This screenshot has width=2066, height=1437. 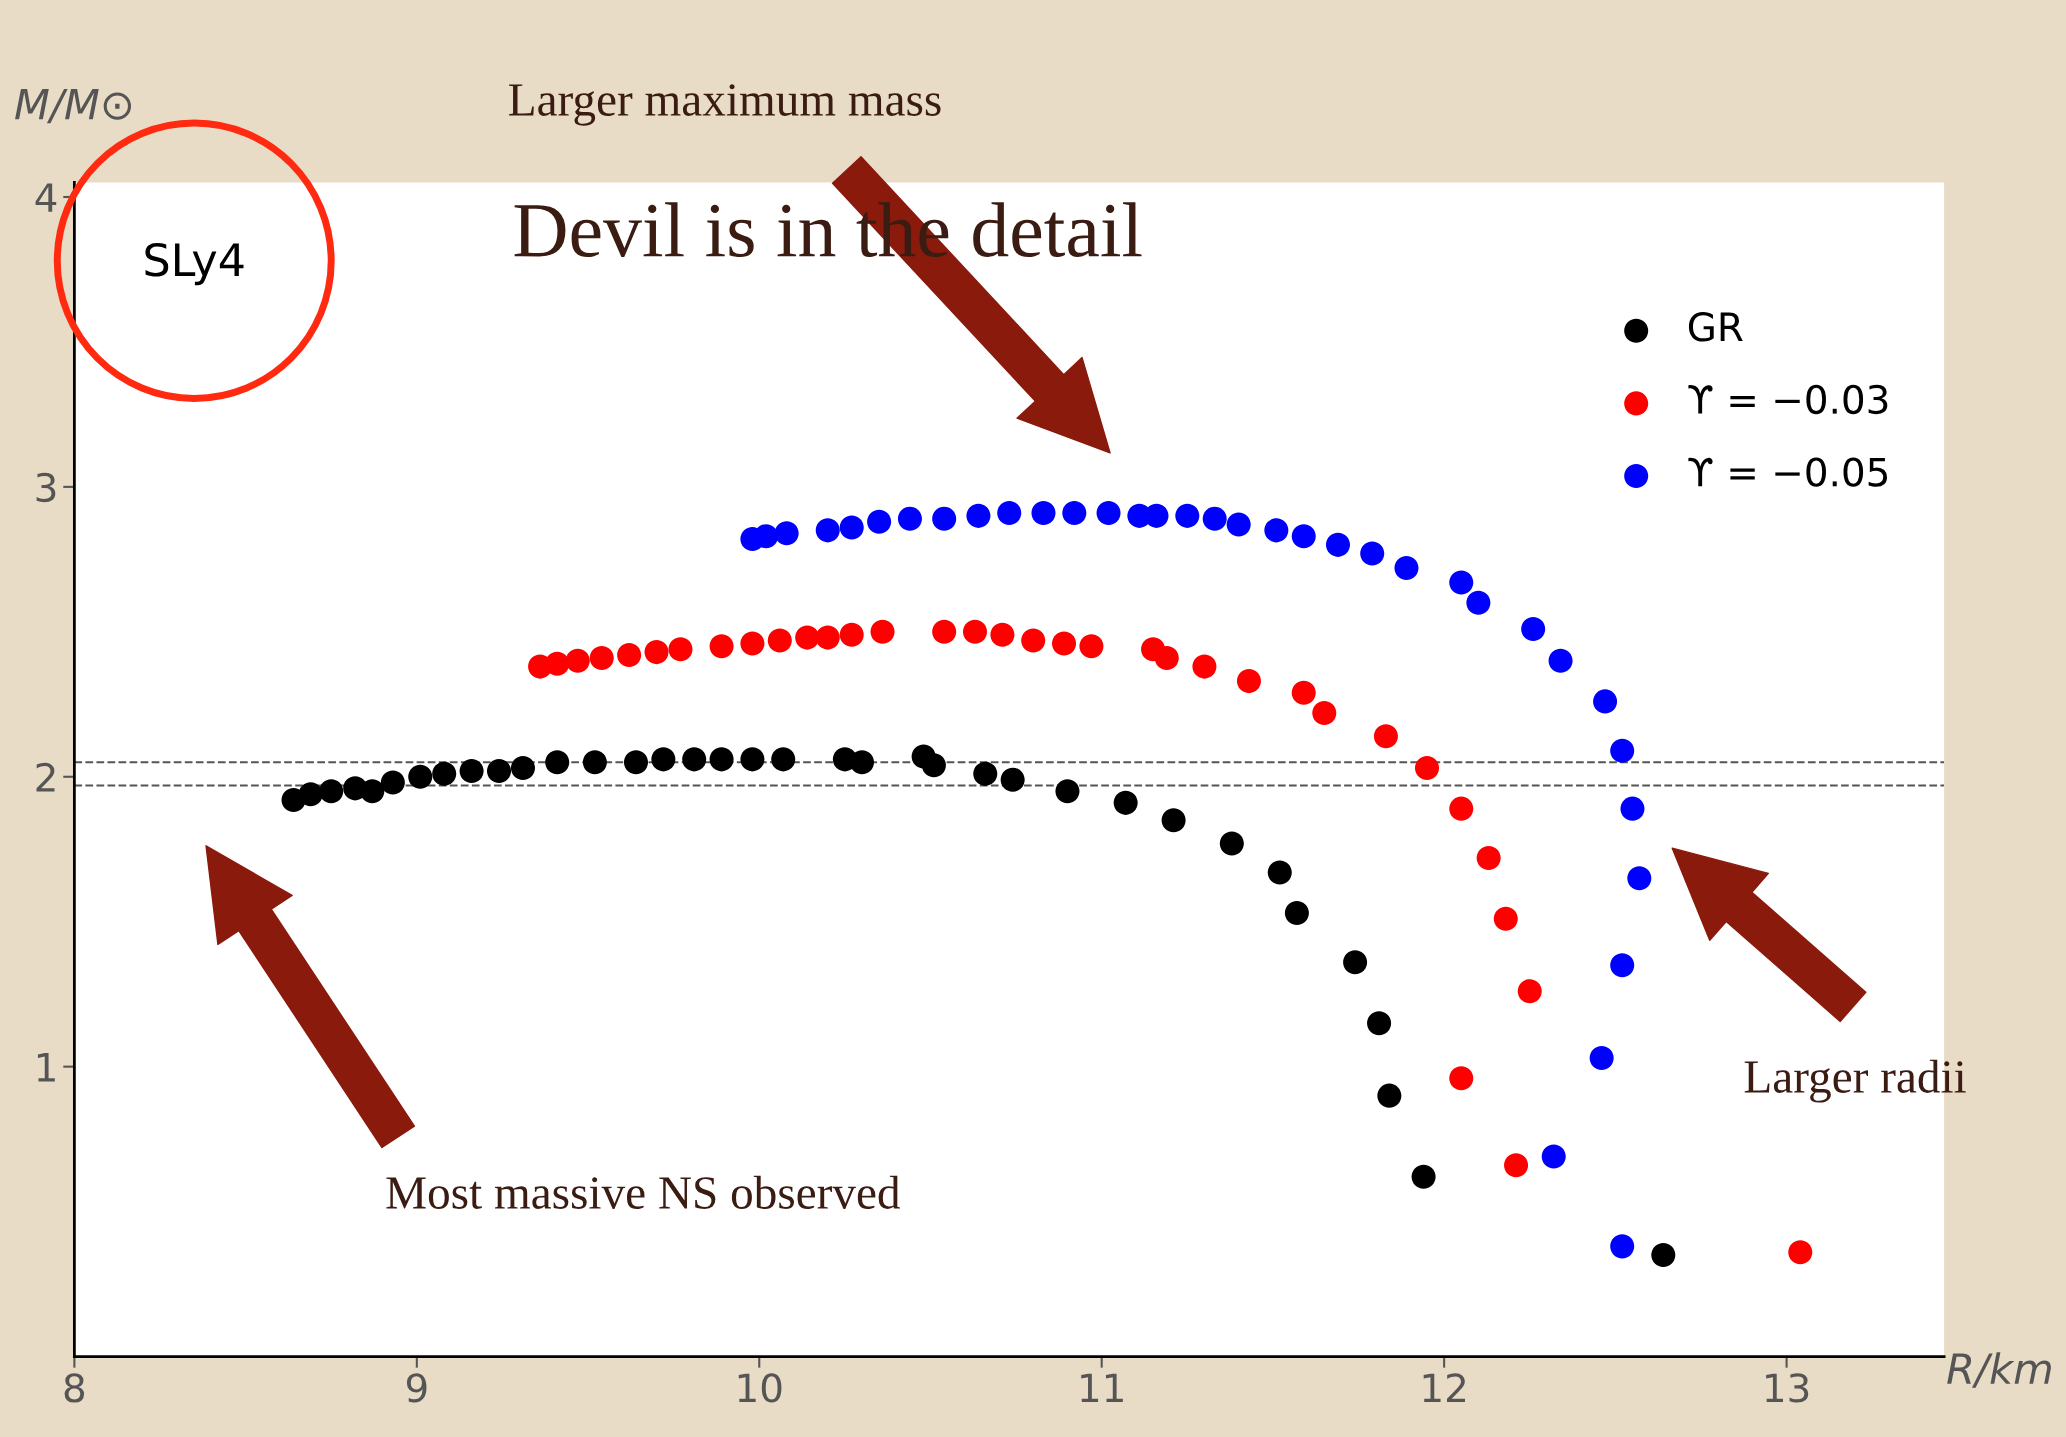 What do you see at coordinates (46, 487) in the screenshot?
I see `y-tick-label: 3` at bounding box center [46, 487].